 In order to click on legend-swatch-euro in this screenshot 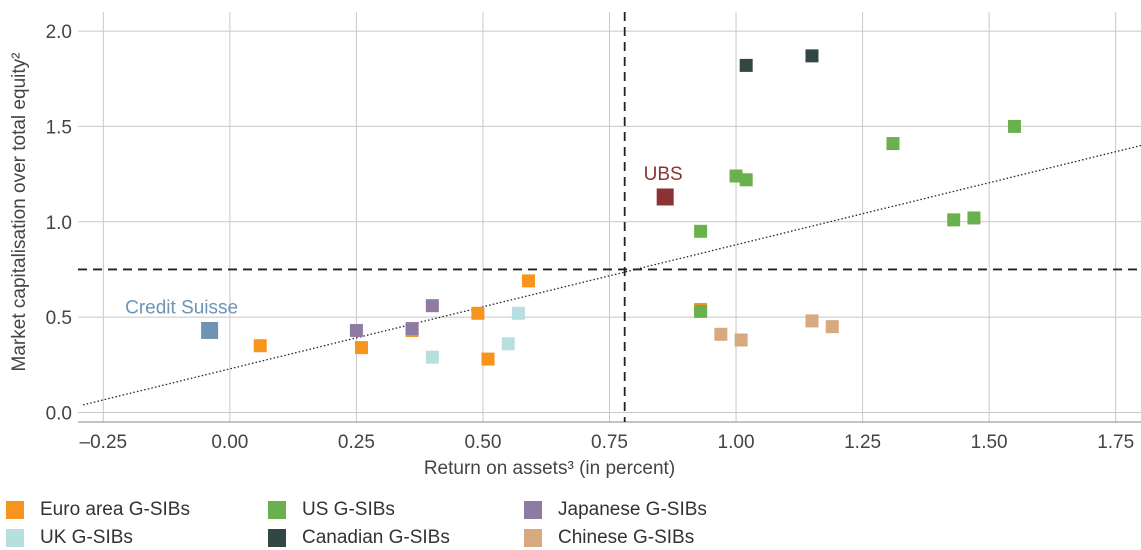, I will do `click(15, 510)`.